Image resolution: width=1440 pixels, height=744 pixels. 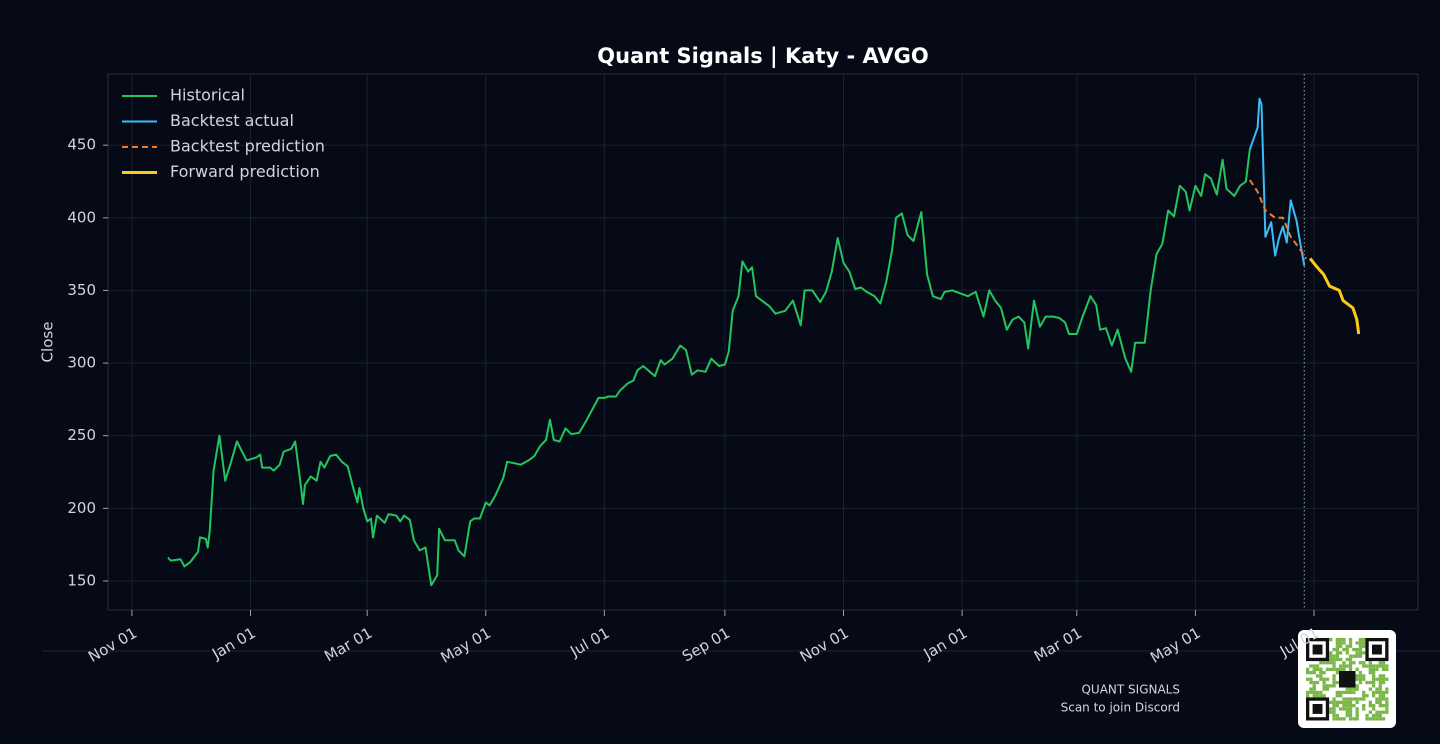 I want to click on y-tick-label: 400, so click(x=81, y=217).